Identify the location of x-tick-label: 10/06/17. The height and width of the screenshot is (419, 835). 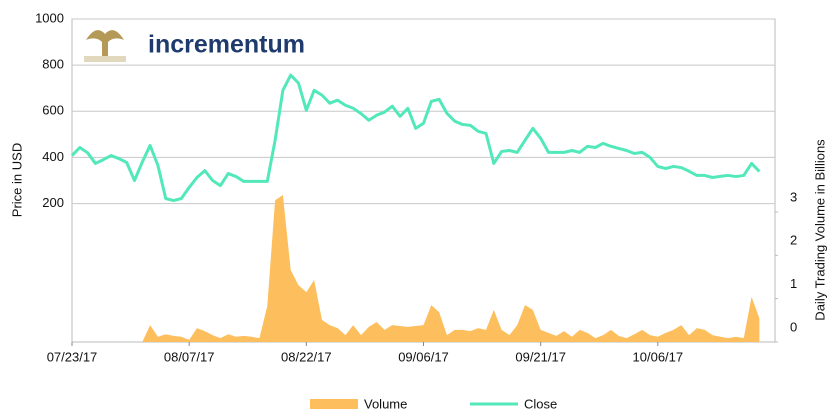
(658, 356).